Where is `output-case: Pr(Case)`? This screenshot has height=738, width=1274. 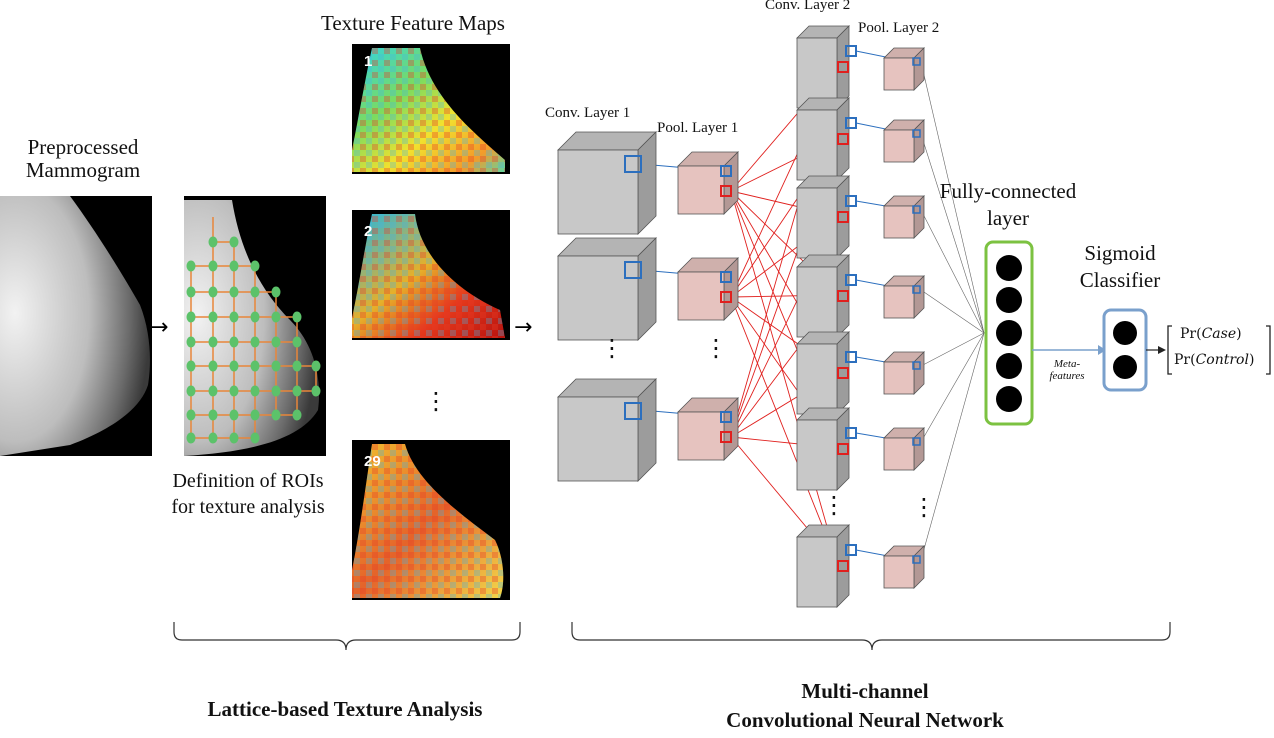 output-case: Pr(Case) is located at coordinates (1211, 334).